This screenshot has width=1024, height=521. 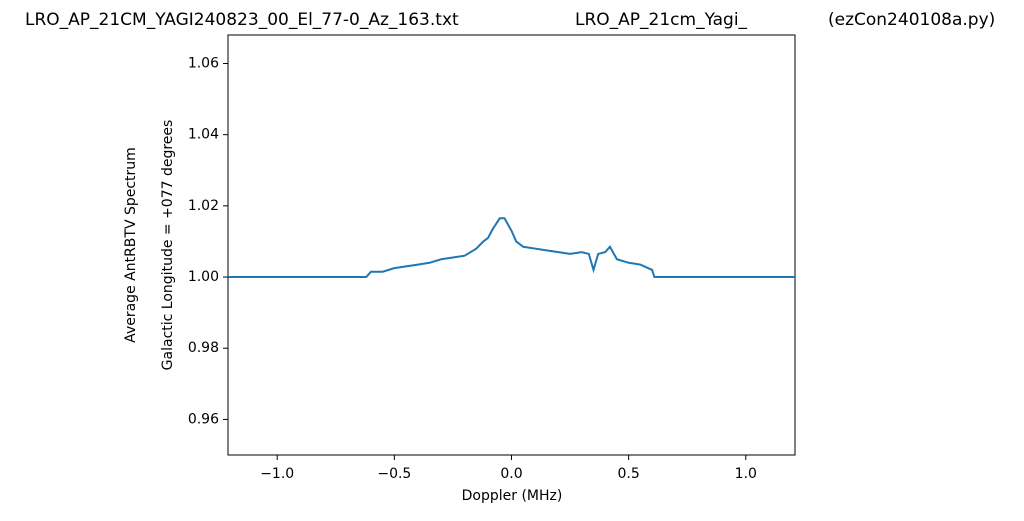 I want to click on y-tick-label: 1.02, so click(x=203, y=206).